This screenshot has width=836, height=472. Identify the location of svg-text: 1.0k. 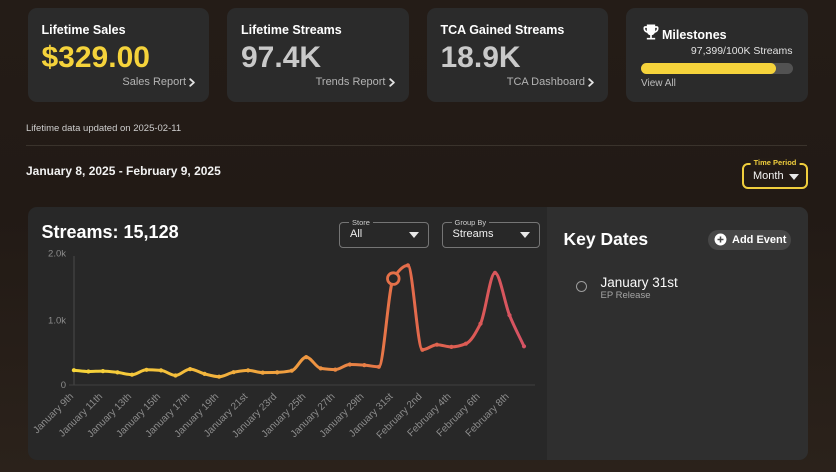
(57, 321).